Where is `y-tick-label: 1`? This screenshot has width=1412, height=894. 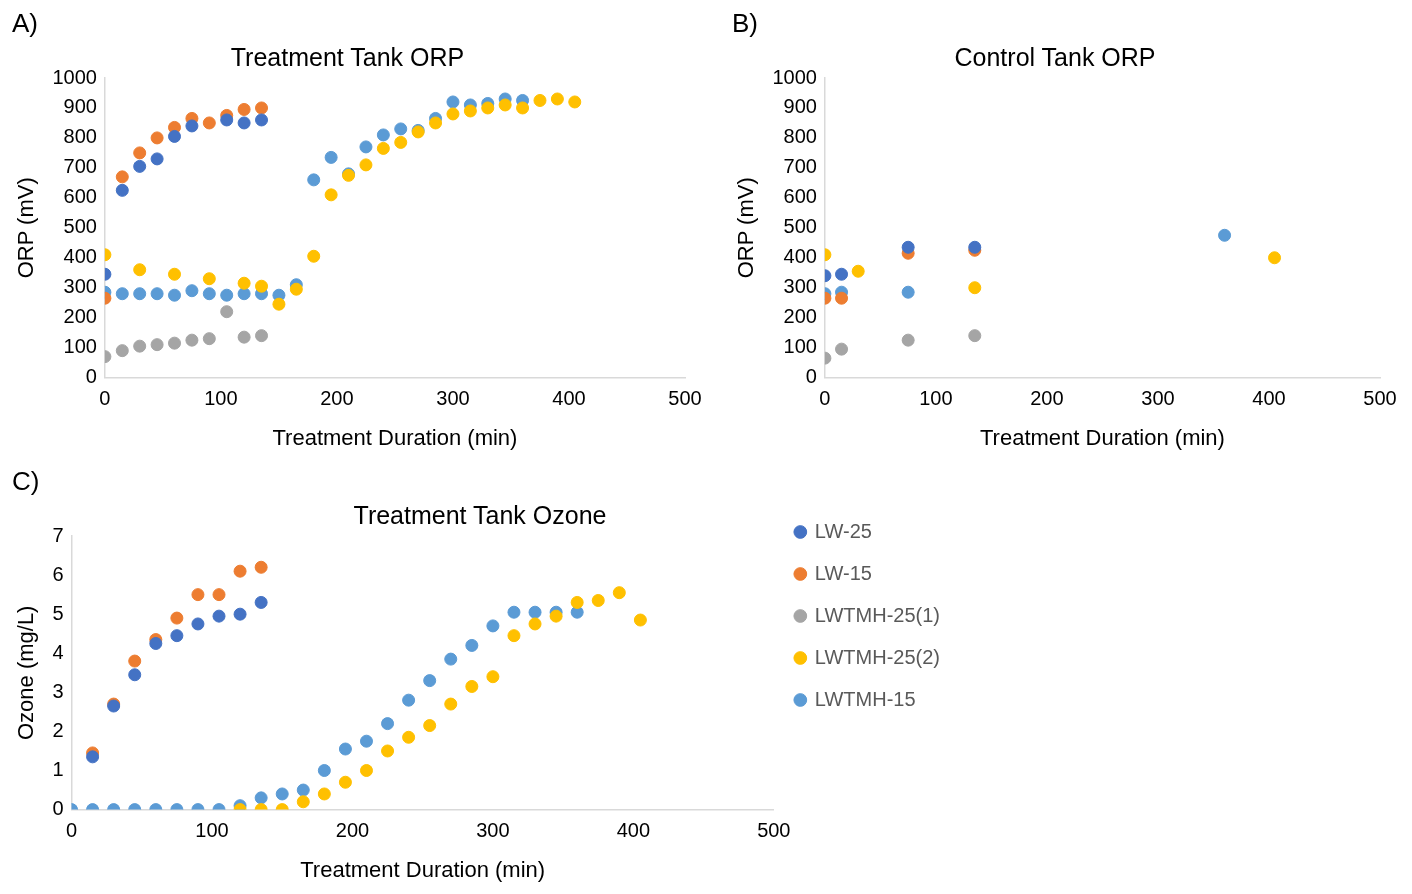 y-tick-label: 1 is located at coordinates (58, 769).